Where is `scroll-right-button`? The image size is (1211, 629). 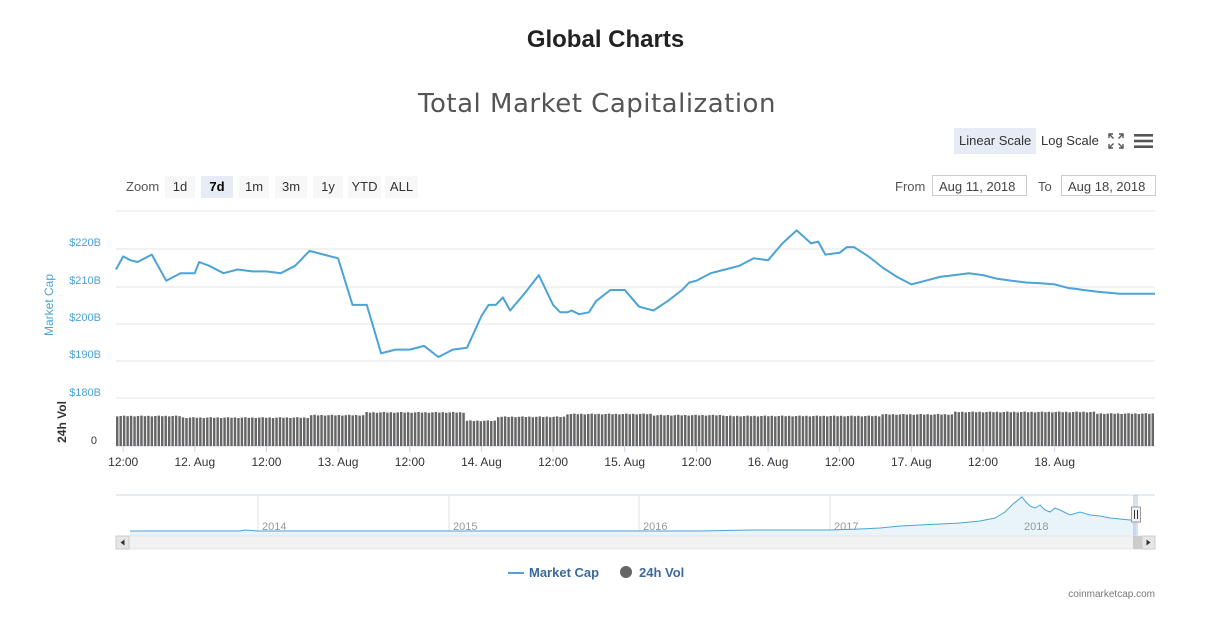
scroll-right-button is located at coordinates (1148, 542).